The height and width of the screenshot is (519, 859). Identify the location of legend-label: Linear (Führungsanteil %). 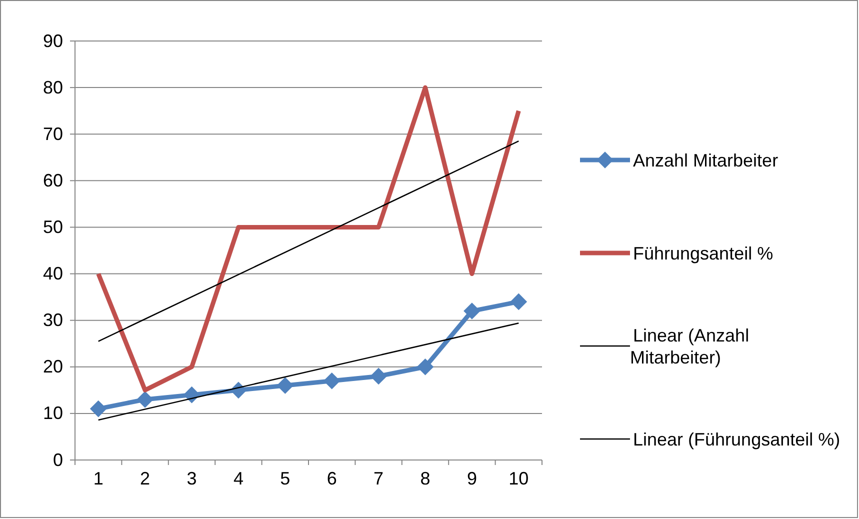
(736, 439).